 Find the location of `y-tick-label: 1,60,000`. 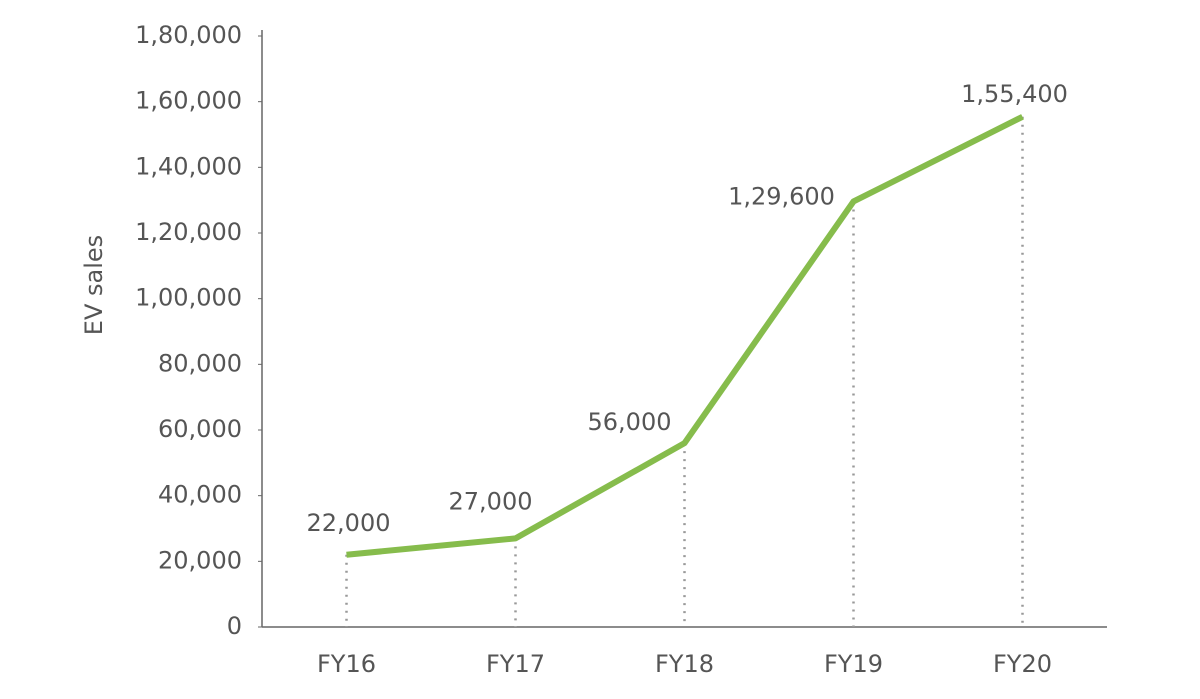

y-tick-label: 1,60,000 is located at coordinates (188, 101).